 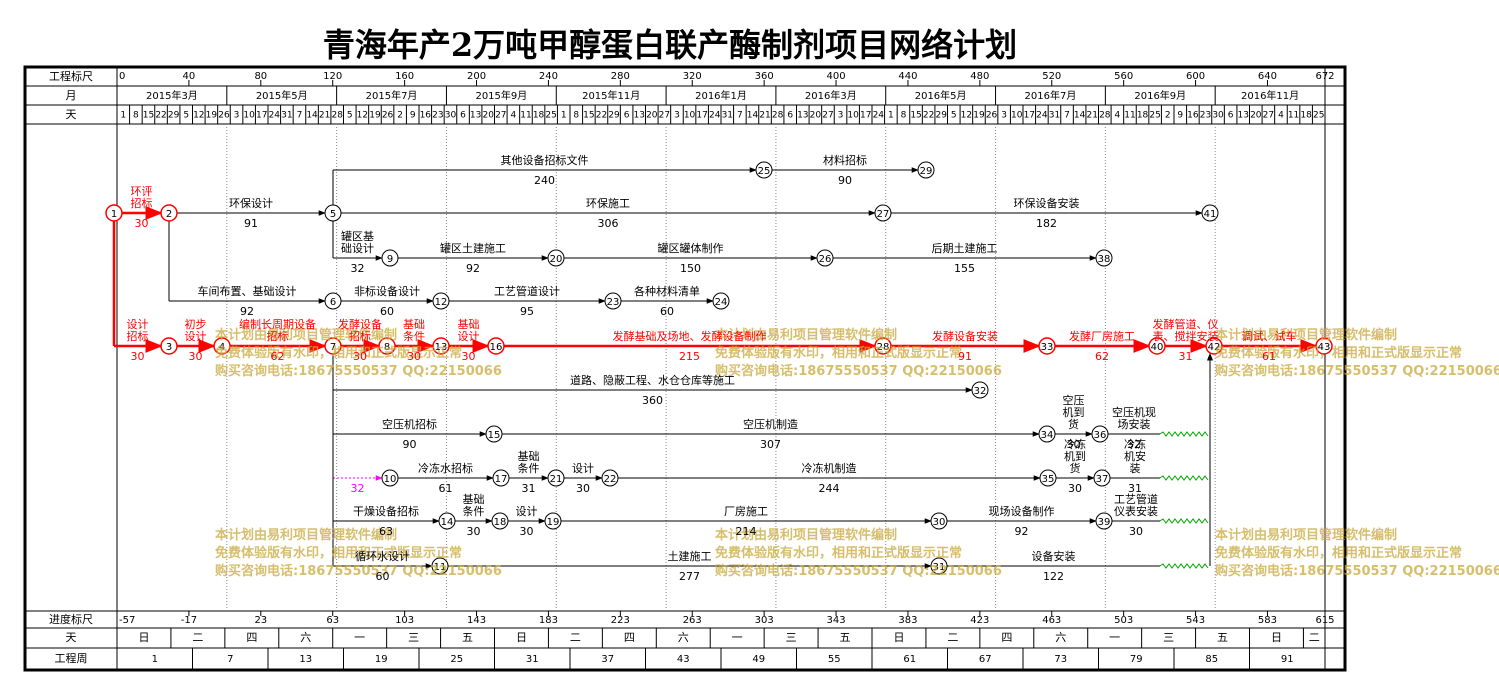 What do you see at coordinates (440, 567) in the screenshot?
I see `node-label: 11` at bounding box center [440, 567].